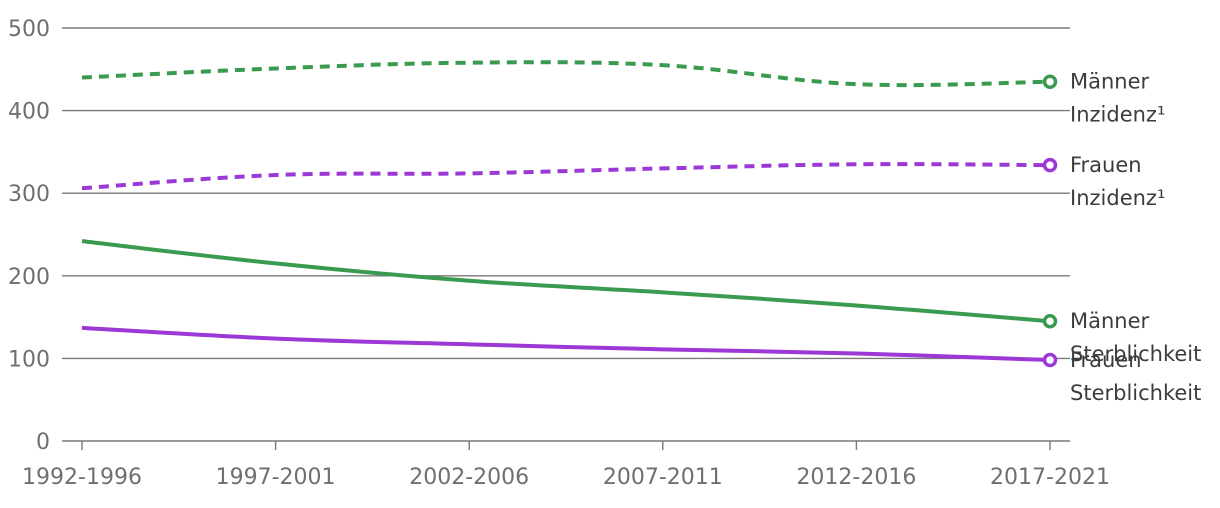  What do you see at coordinates (29, 112) in the screenshot?
I see `y-tick-label: 400` at bounding box center [29, 112].